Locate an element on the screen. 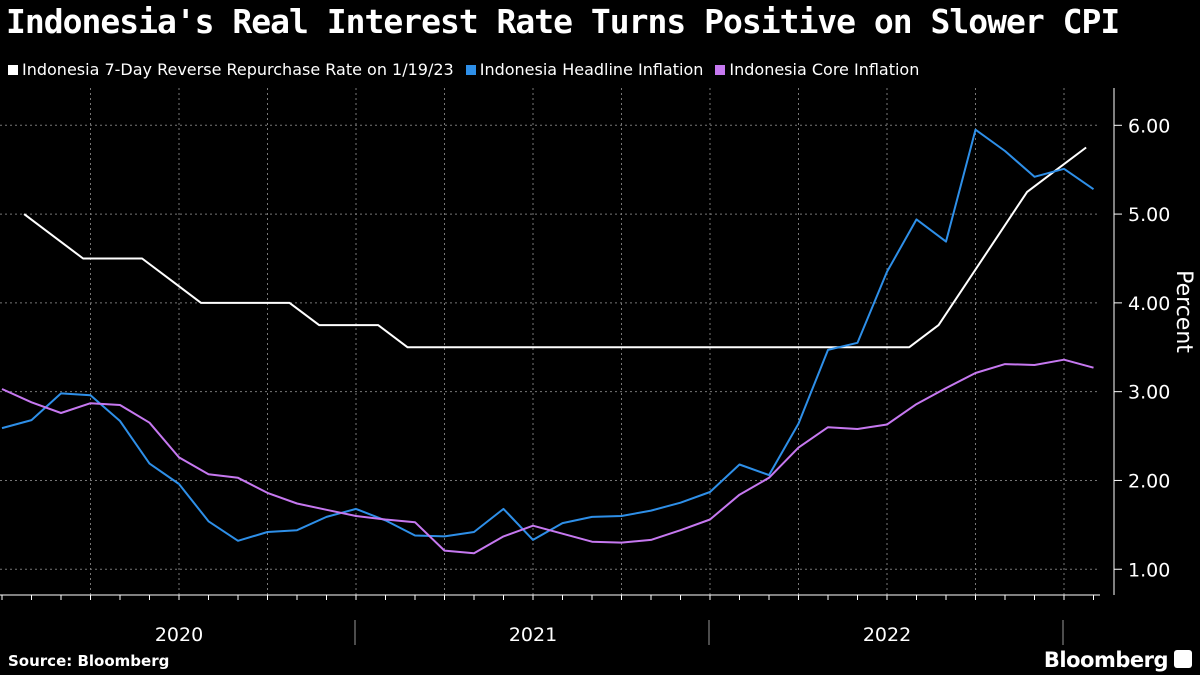 The height and width of the screenshot is (675, 1200). legend-label: Indonesia Core Inflation is located at coordinates (824, 69).